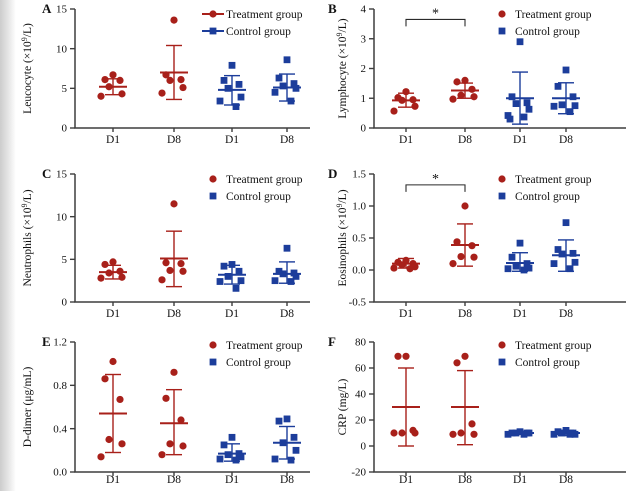 This screenshot has height=491, width=639. I want to click on y-tick-label: 60, so click(361, 369).